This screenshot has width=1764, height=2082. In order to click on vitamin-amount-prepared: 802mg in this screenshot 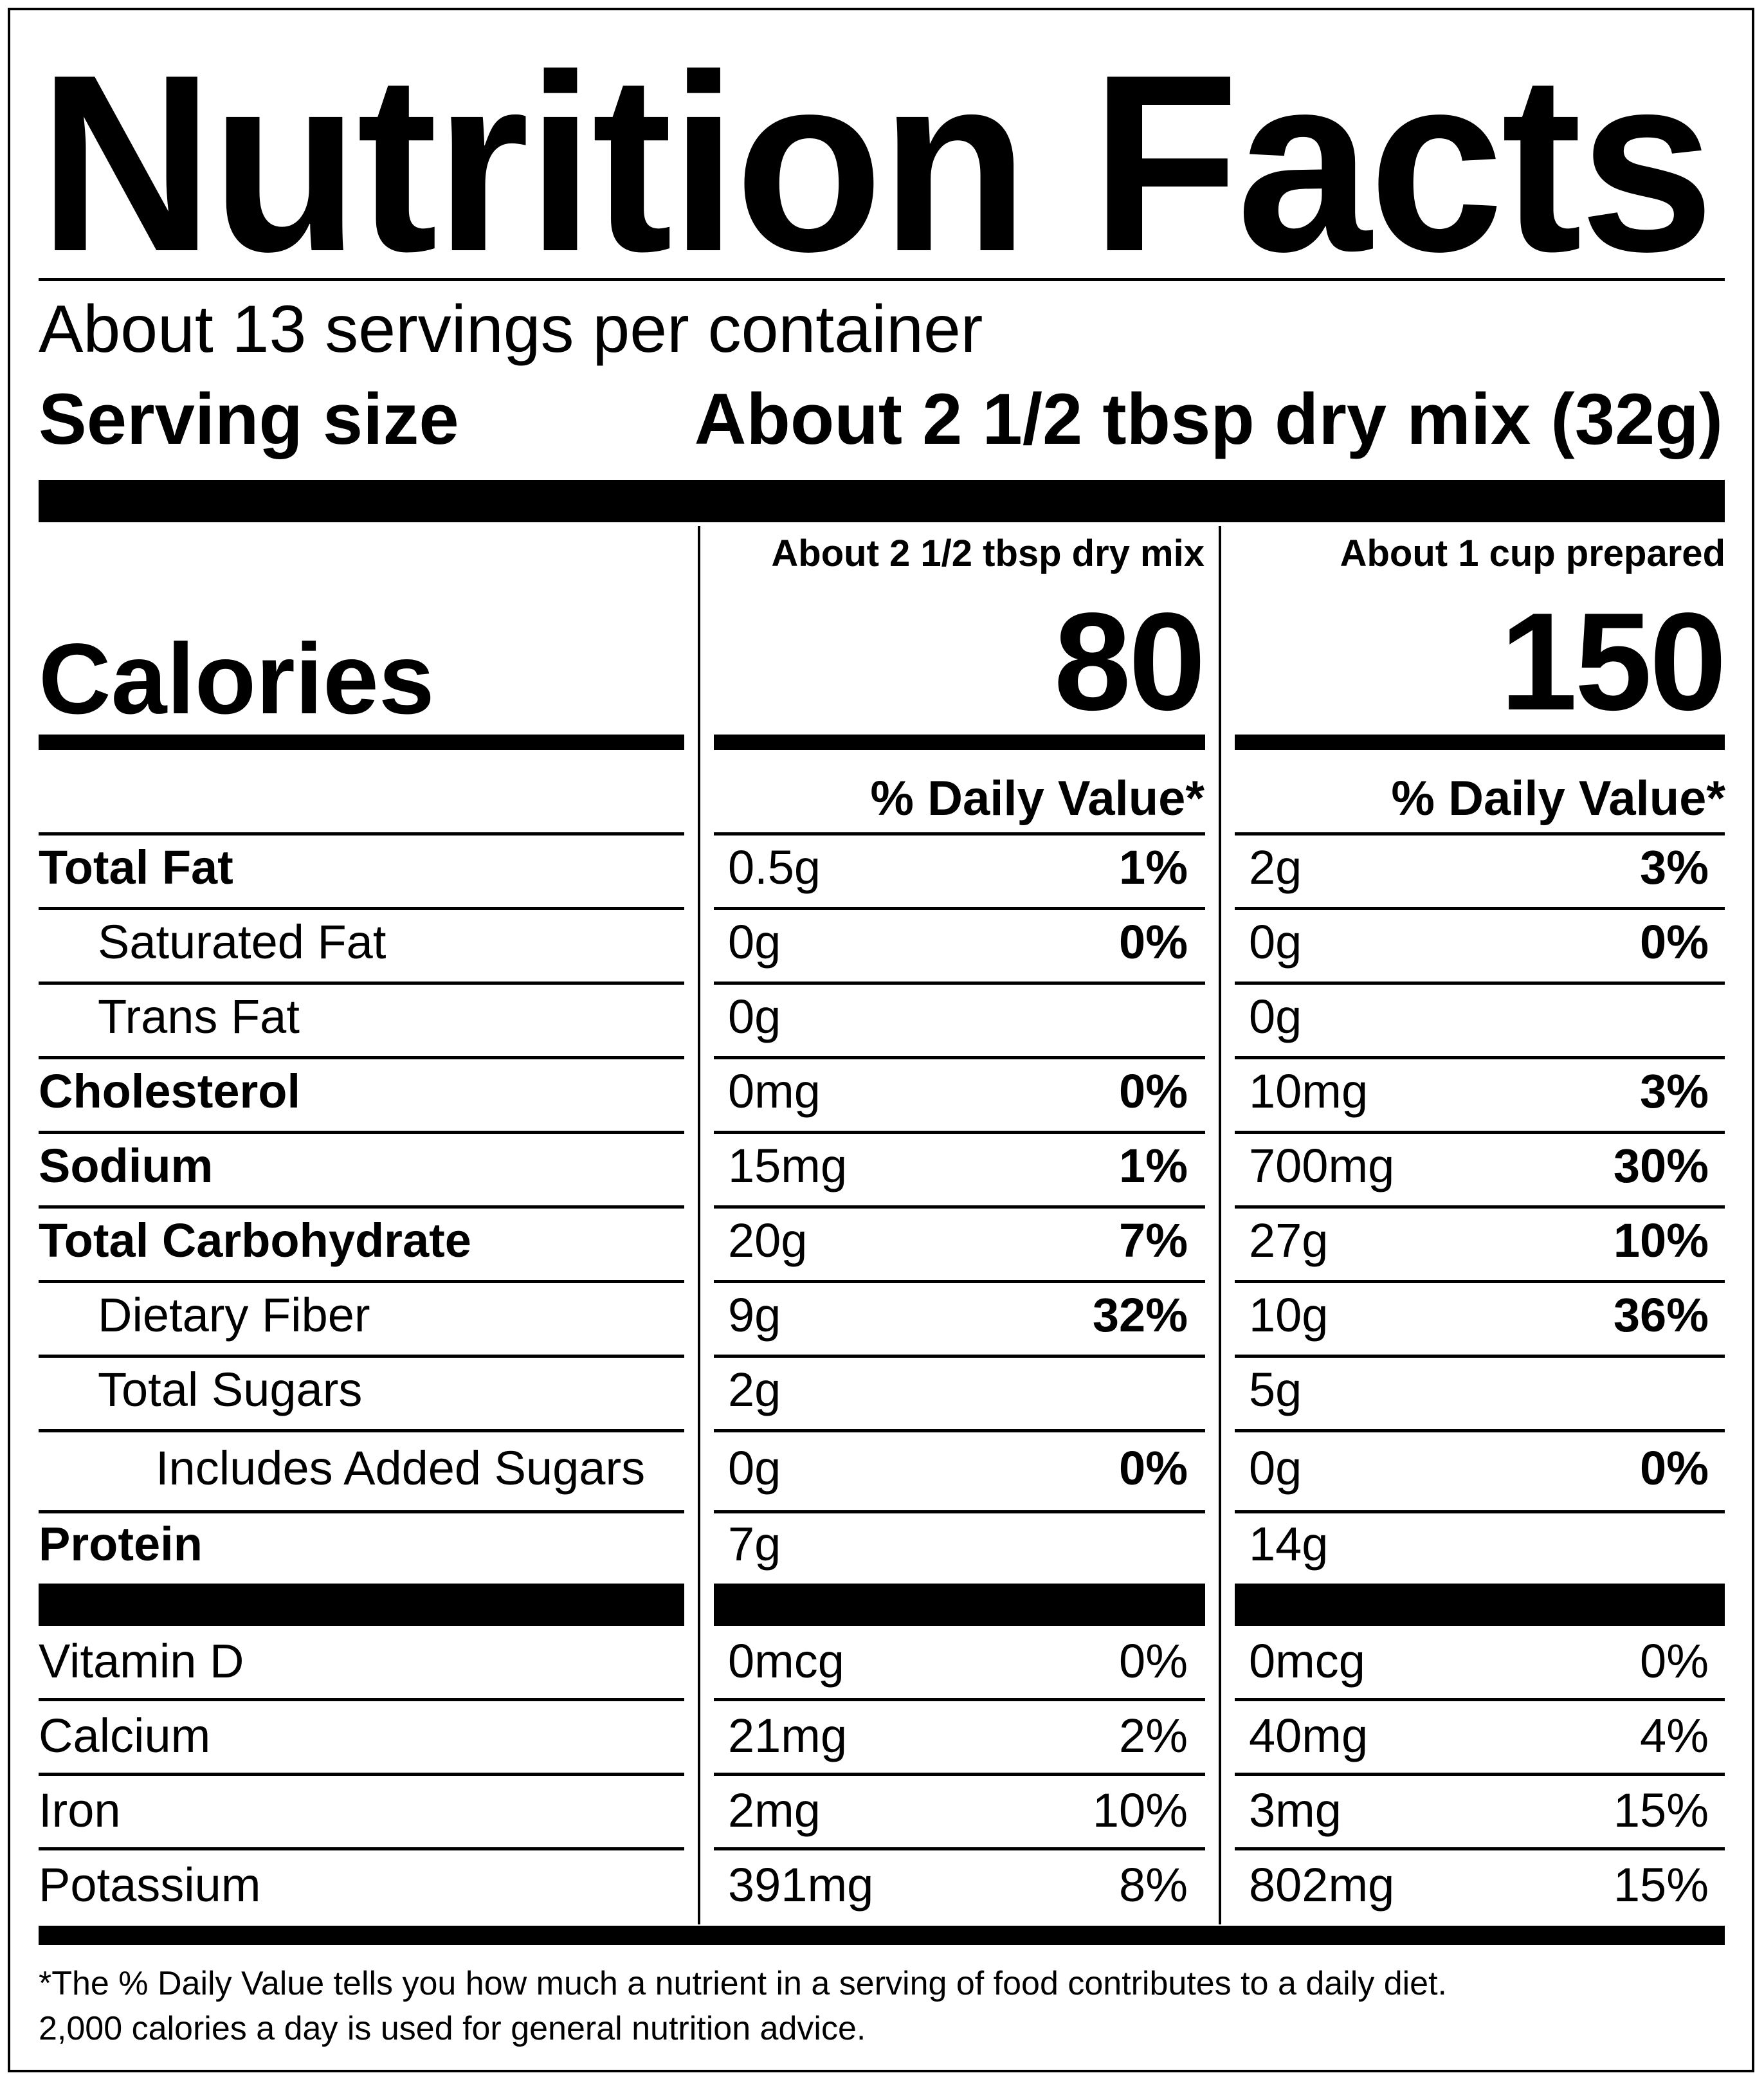, I will do `click(1322, 1885)`.